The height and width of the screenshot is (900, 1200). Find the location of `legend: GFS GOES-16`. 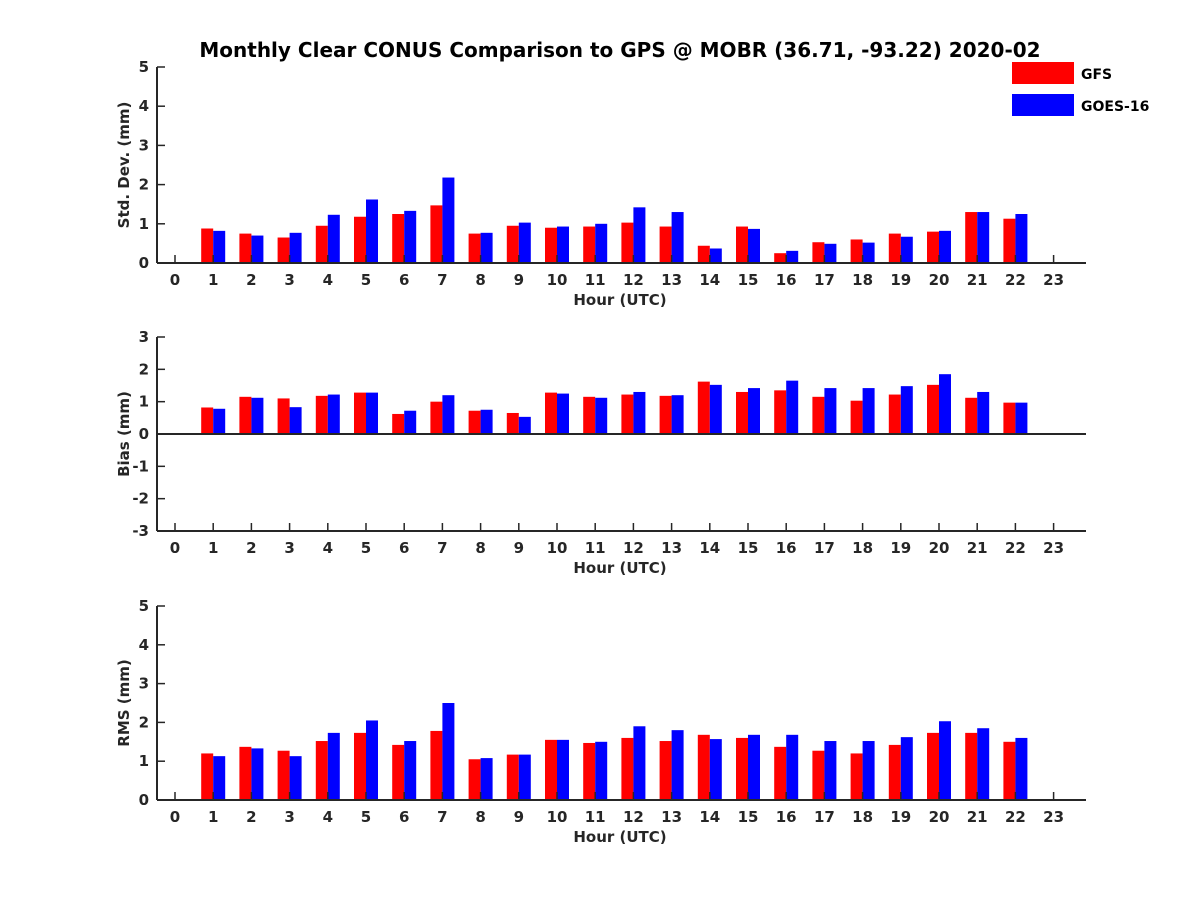

legend: GFS GOES-16 is located at coordinates (1080, 89).